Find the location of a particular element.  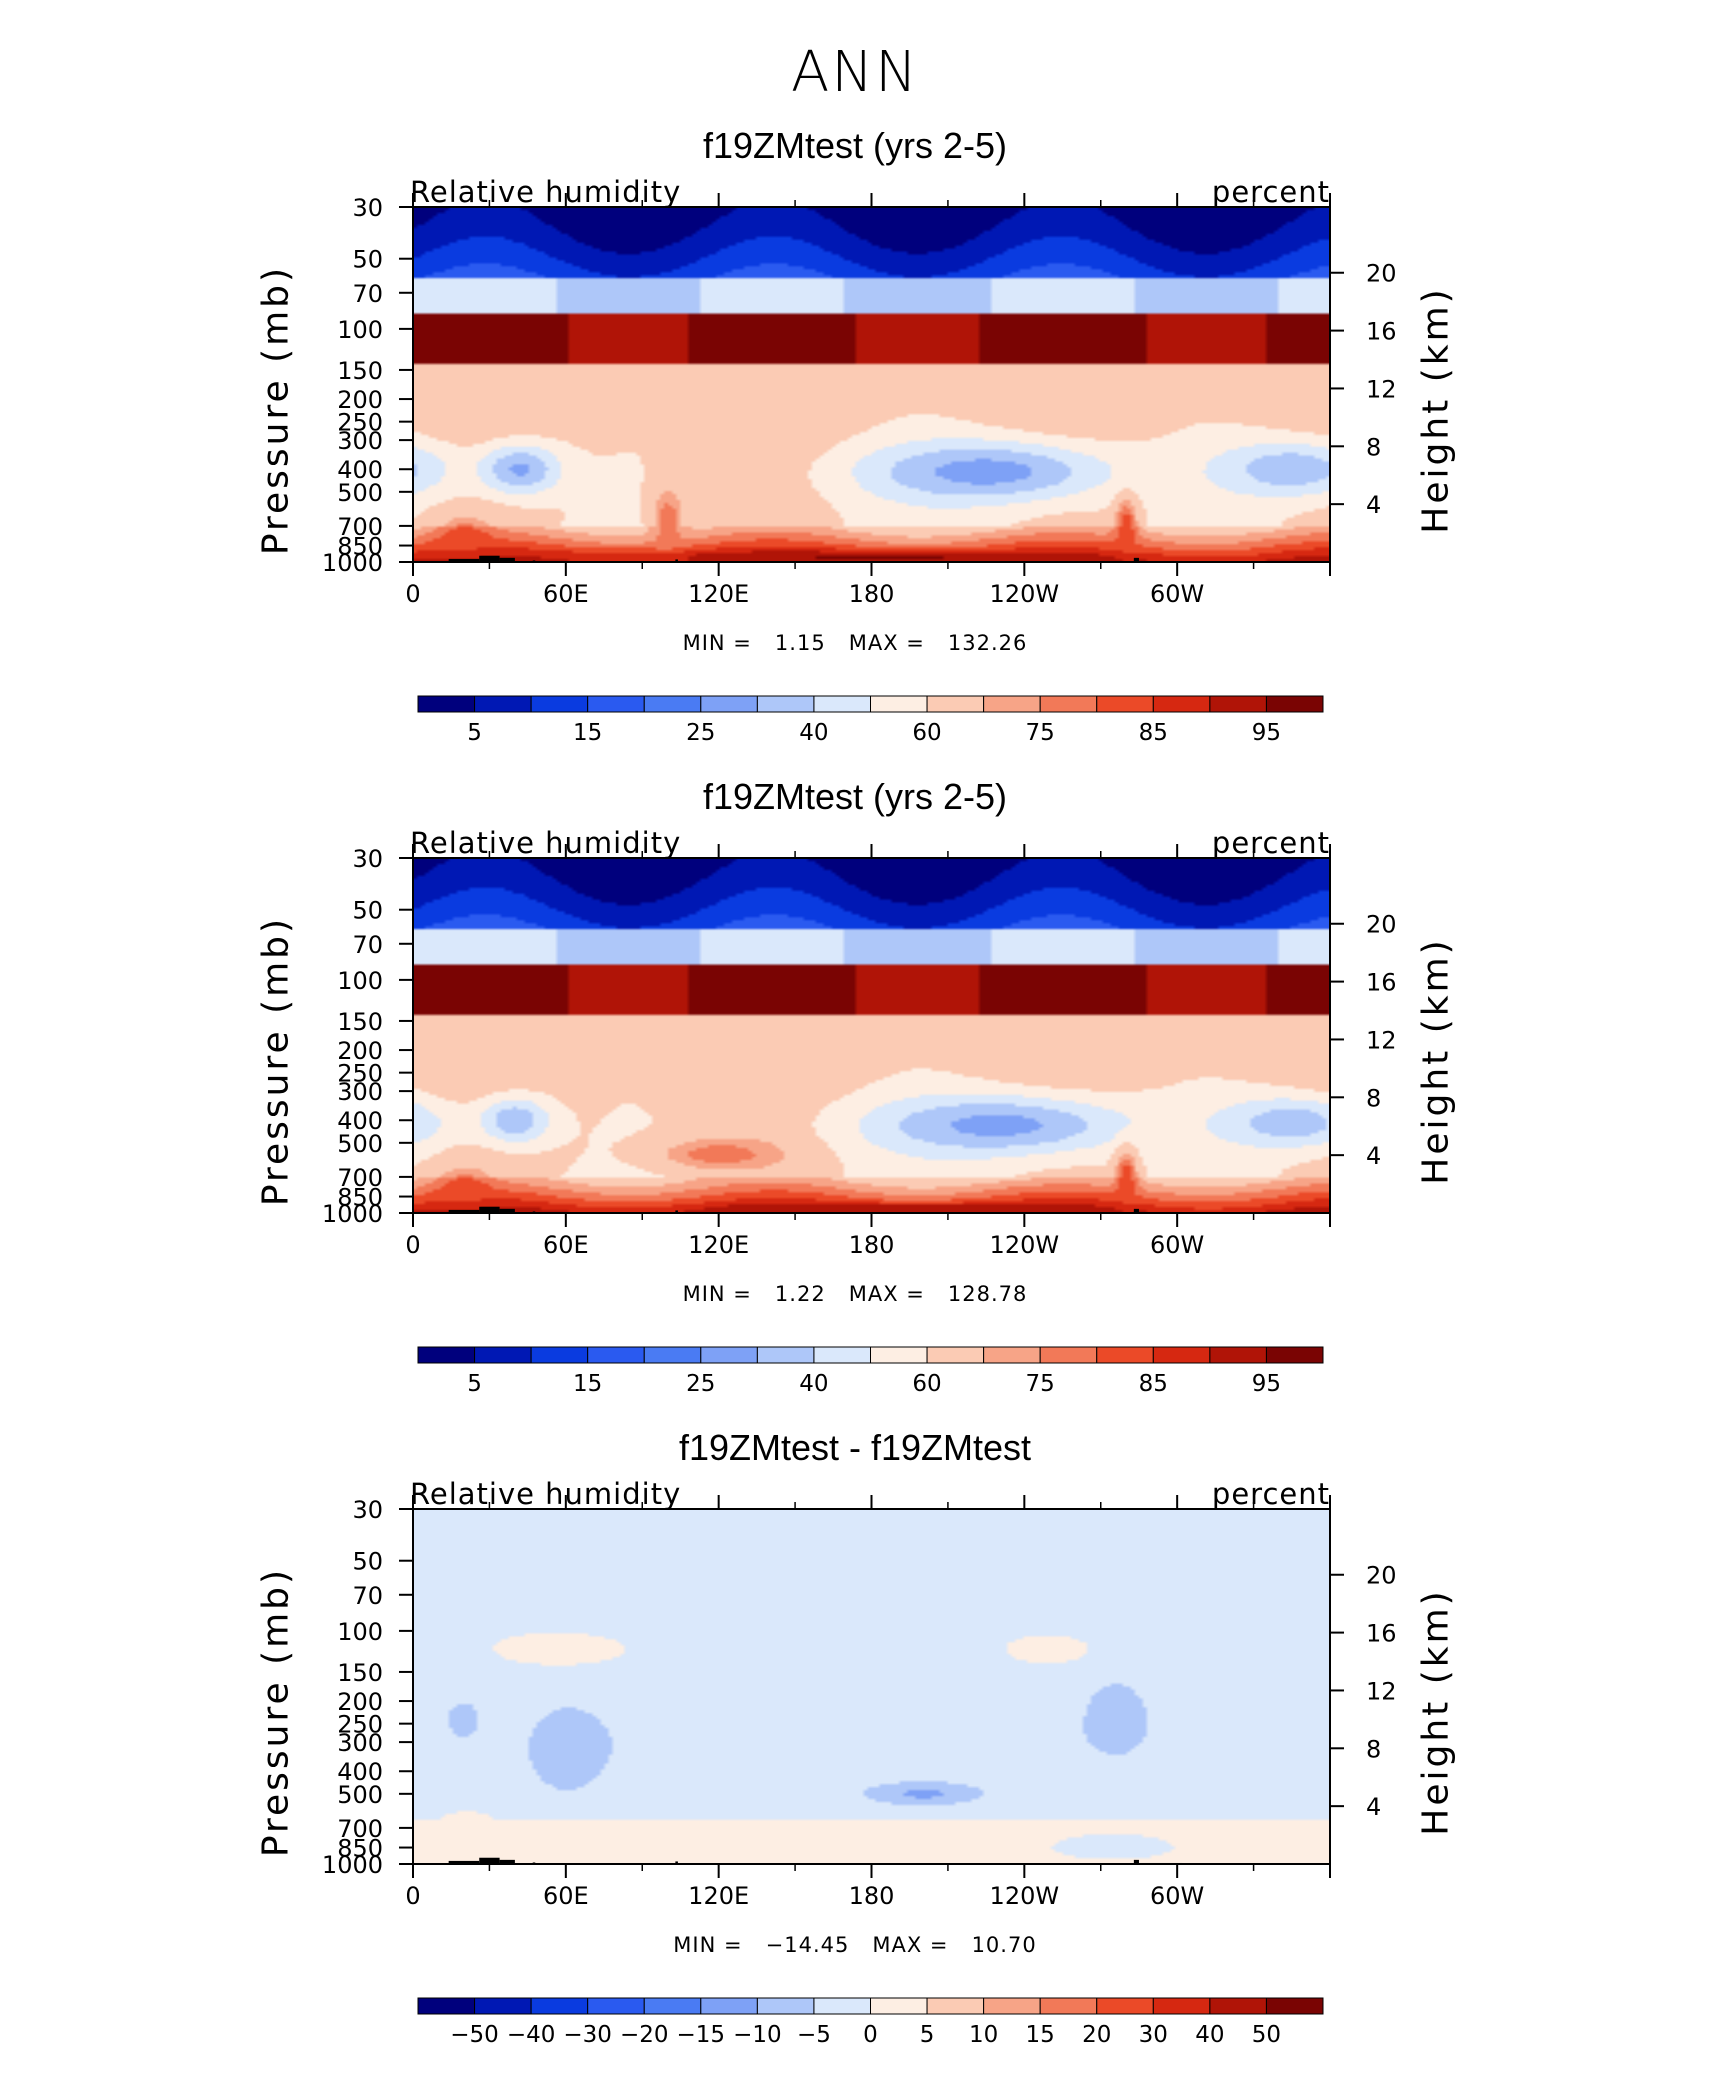

colorbar-label: 5 is located at coordinates (474, 1384).